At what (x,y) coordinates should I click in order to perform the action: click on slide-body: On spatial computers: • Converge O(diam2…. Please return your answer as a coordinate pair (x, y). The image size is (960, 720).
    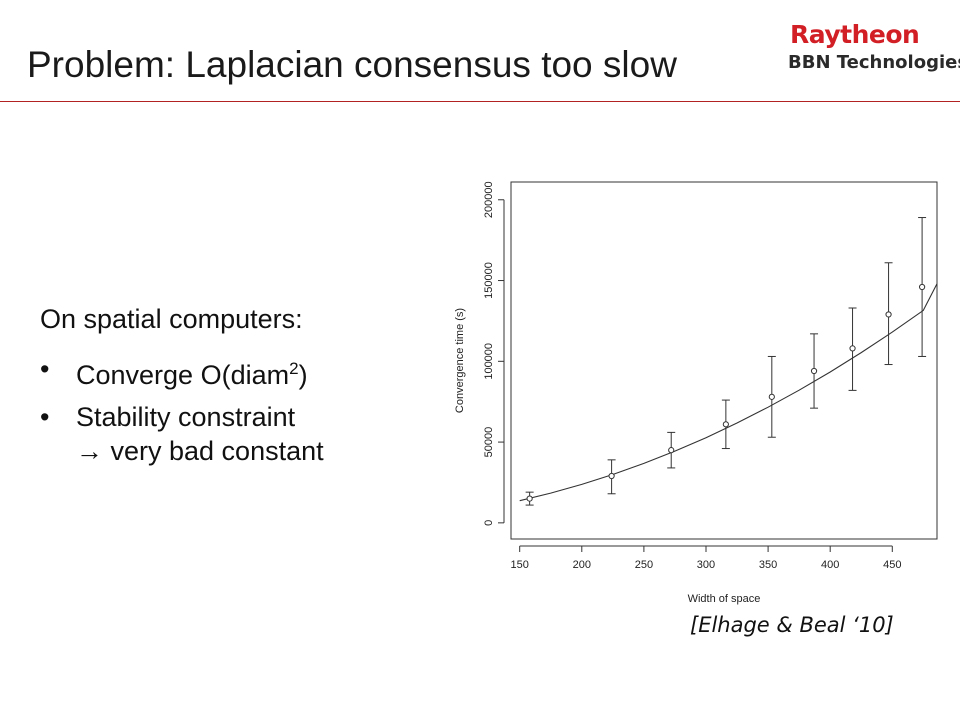
    Looking at the image, I should click on (182, 390).